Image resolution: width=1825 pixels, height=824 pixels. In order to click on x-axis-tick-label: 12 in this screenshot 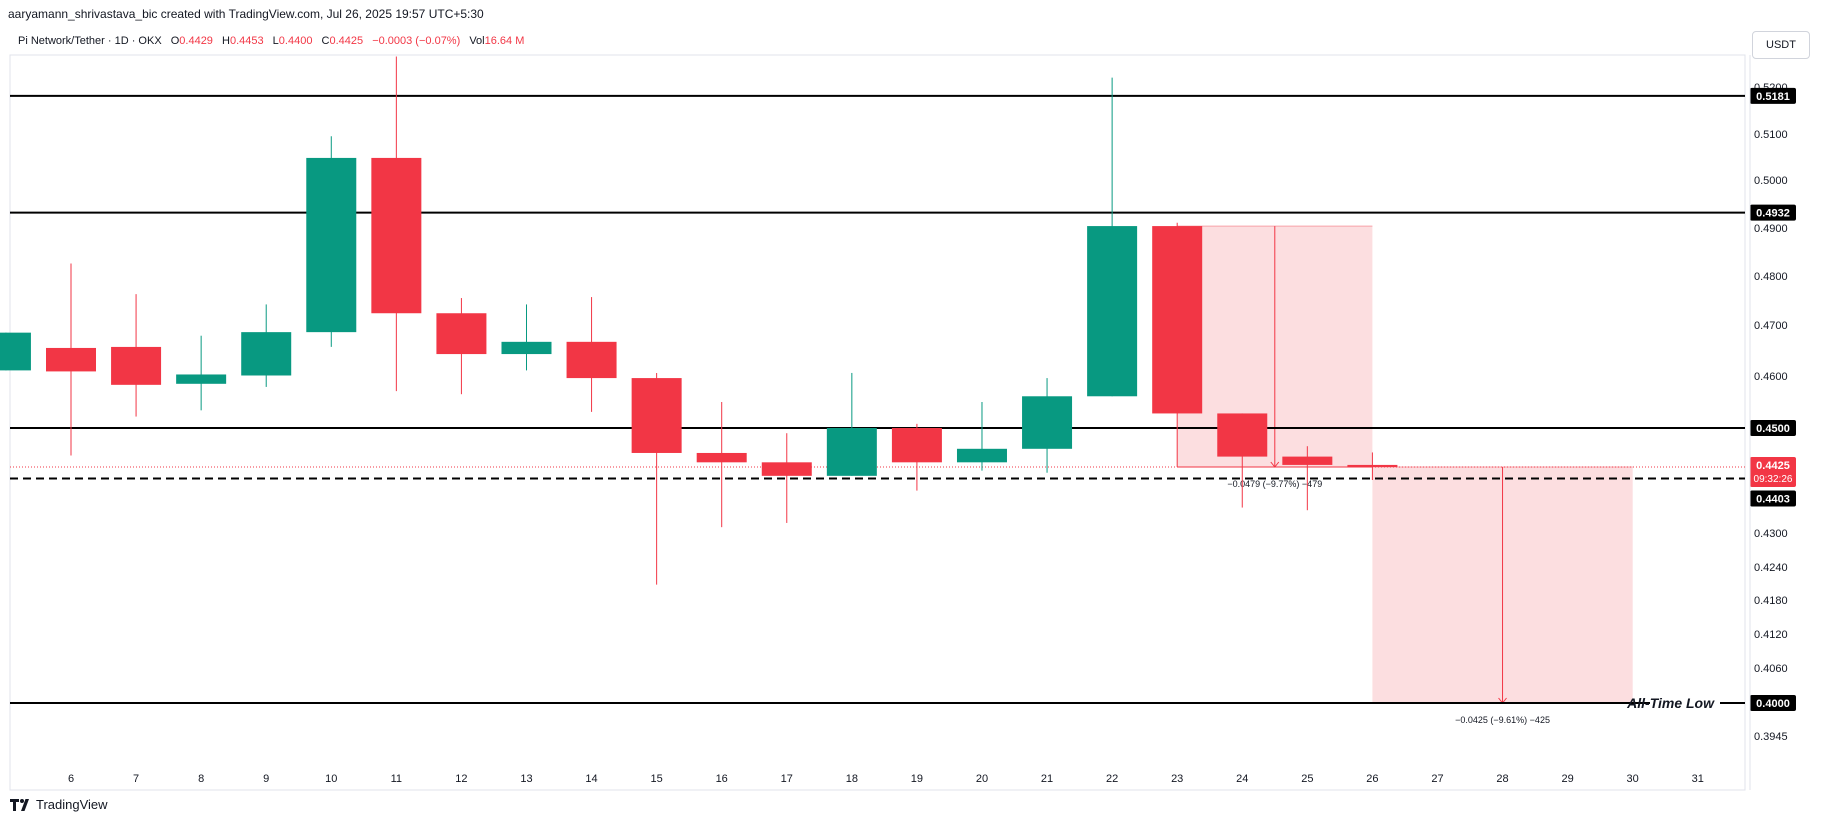, I will do `click(461, 779)`.